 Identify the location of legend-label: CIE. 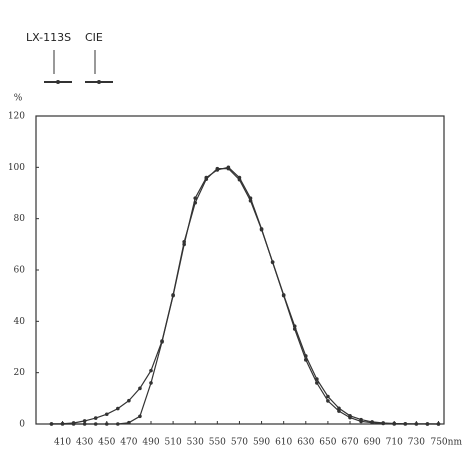
(94, 37).